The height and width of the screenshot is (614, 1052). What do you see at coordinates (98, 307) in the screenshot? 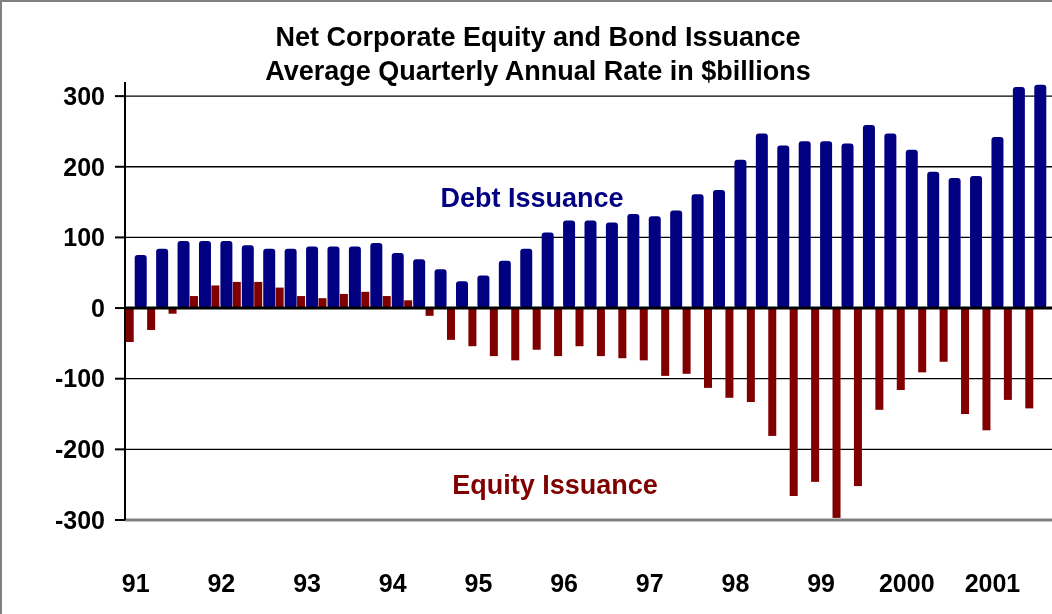
I see `y-tick-label: 0` at bounding box center [98, 307].